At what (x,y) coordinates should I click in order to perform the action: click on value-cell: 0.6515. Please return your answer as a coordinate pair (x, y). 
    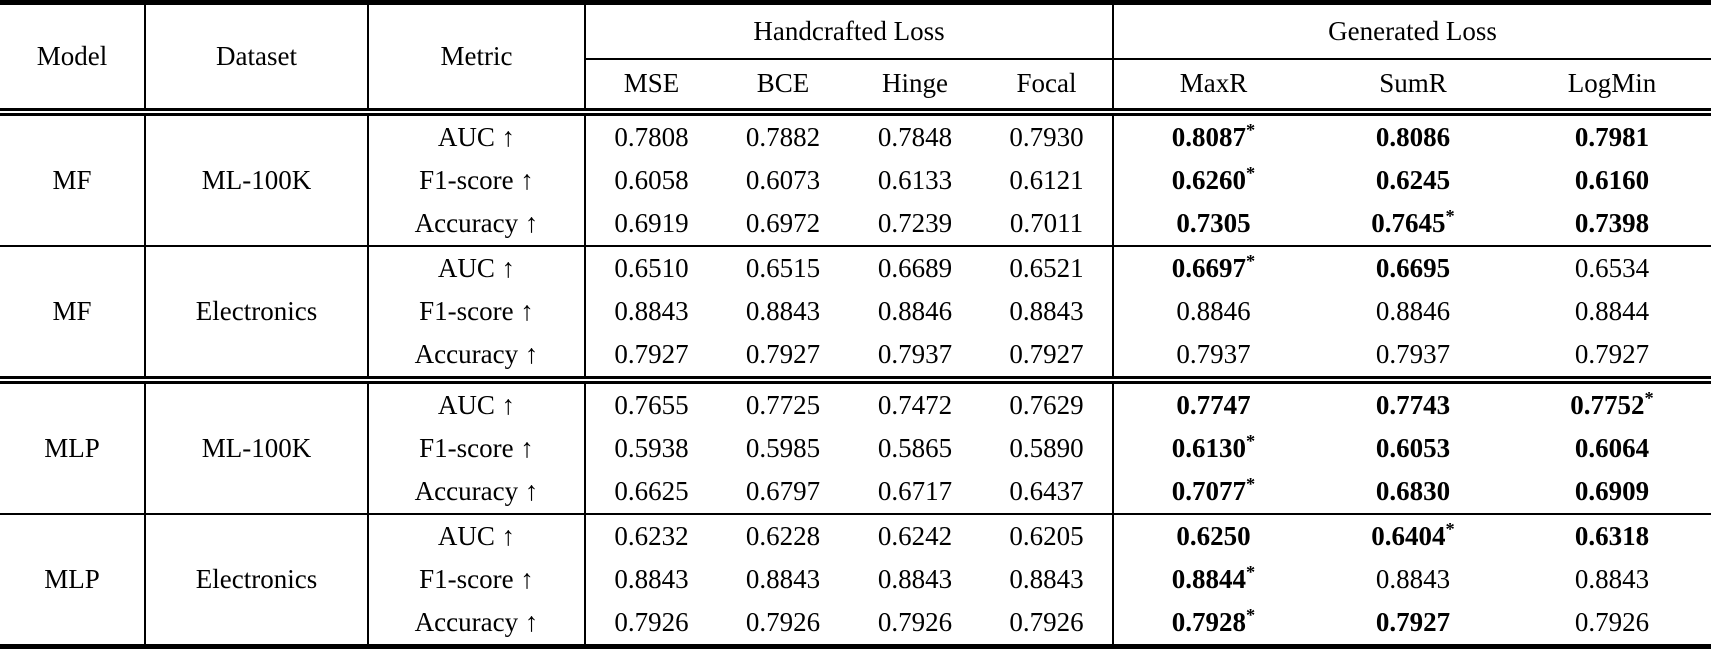
    Looking at the image, I should click on (783, 267).